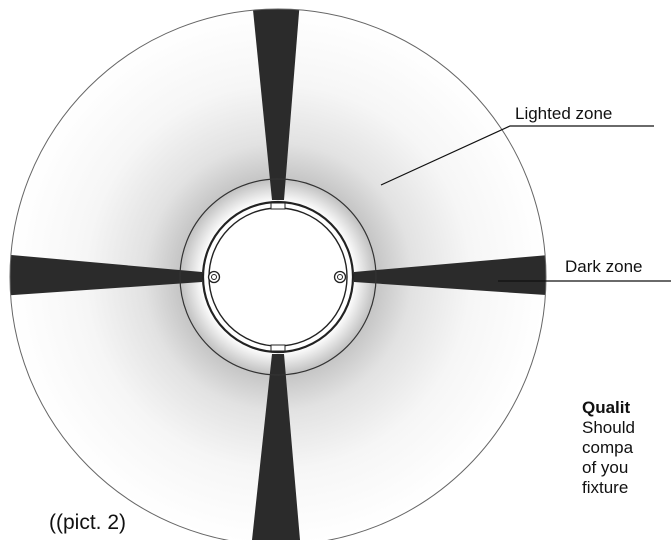 The height and width of the screenshot is (540, 671). What do you see at coordinates (278, 348) in the screenshot?
I see `rim-notch-bottom` at bounding box center [278, 348].